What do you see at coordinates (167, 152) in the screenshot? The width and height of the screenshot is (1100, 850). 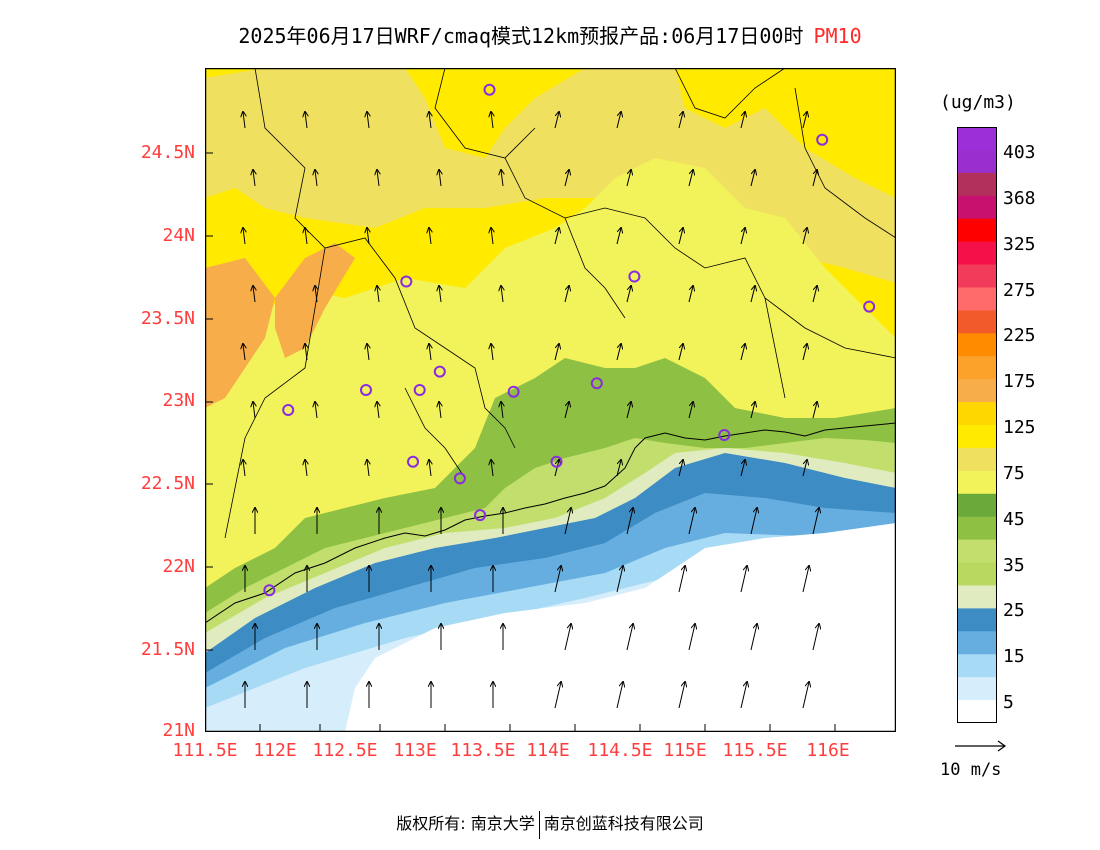 I see `lat-label: 24.5N` at bounding box center [167, 152].